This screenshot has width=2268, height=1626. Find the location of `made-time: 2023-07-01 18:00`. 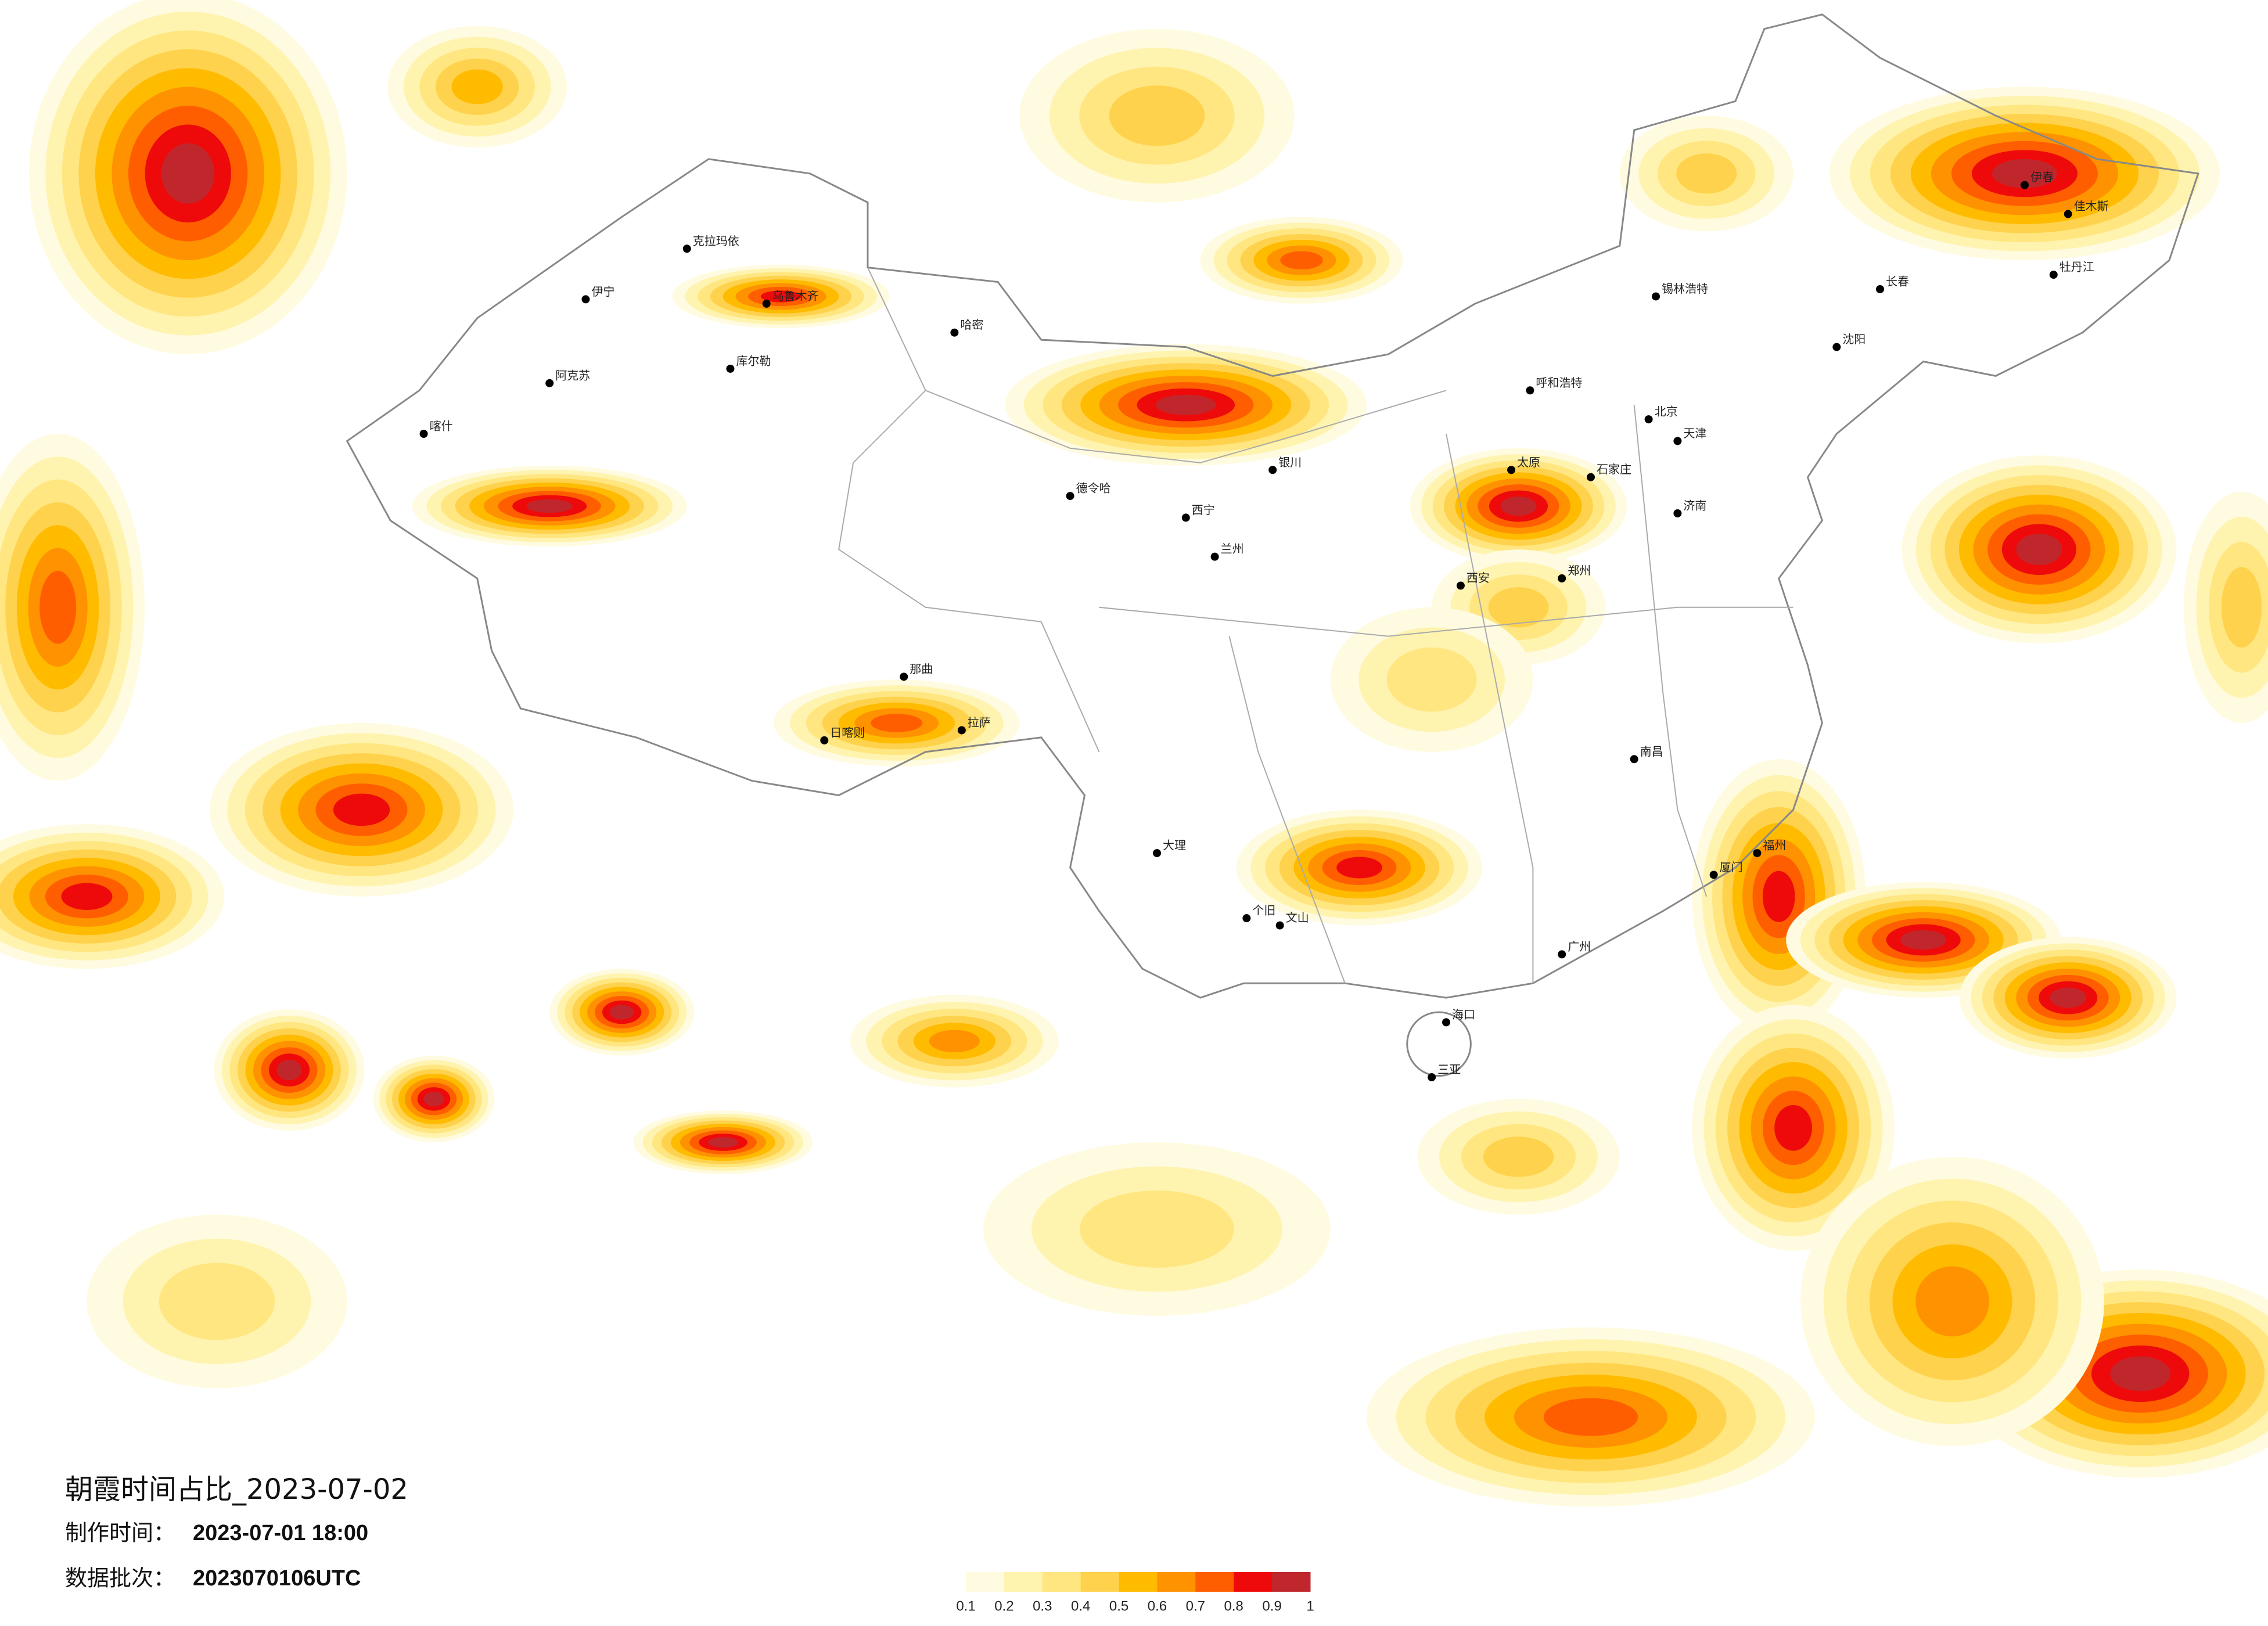

made-time: 2023-07-01 18:00 is located at coordinates (280, 1533).